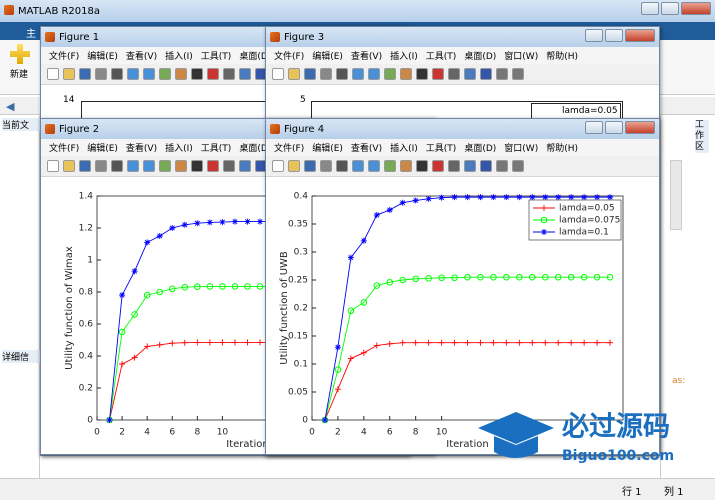 This screenshot has height=500, width=715. Describe the element at coordinates (31, 34) in the screenshot. I see `home-tab: 主` at that location.